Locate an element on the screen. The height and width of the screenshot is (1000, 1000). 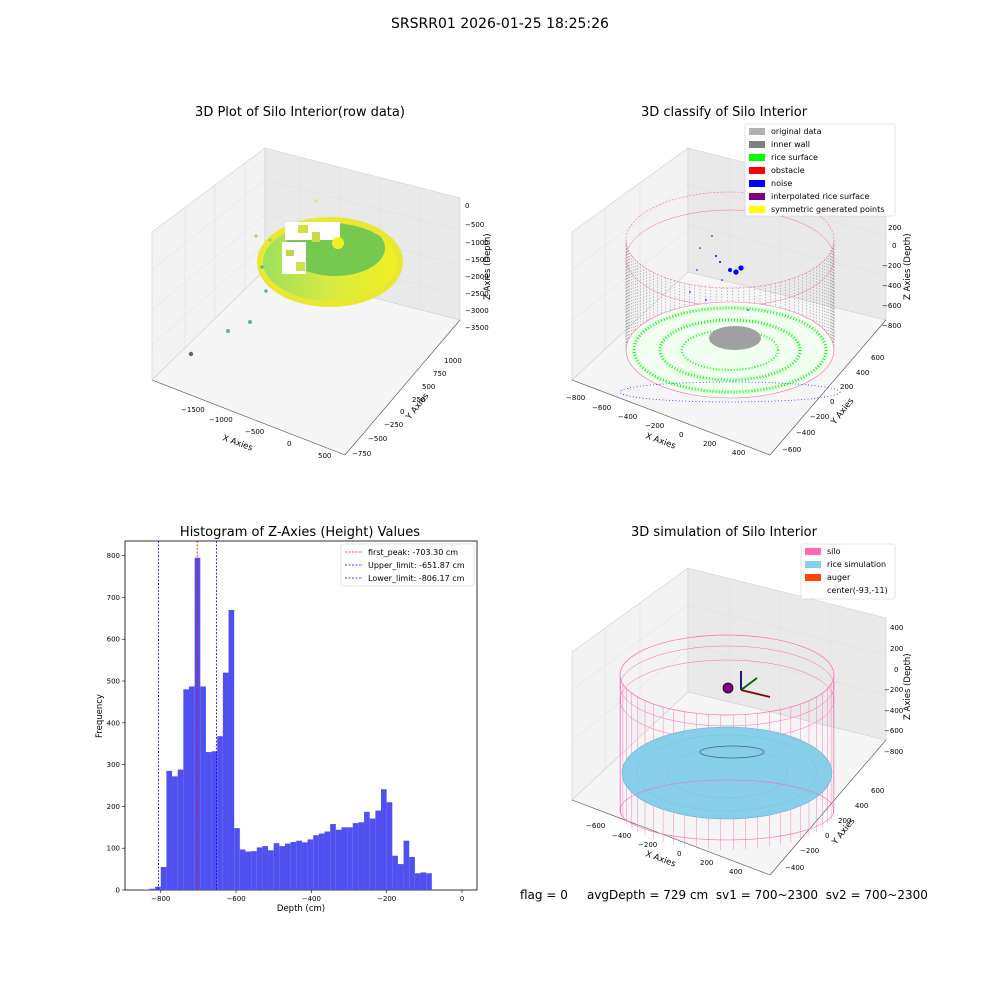
simulation-panel: 3D simulation of Silo Interior is located at coordinates (742, 700).